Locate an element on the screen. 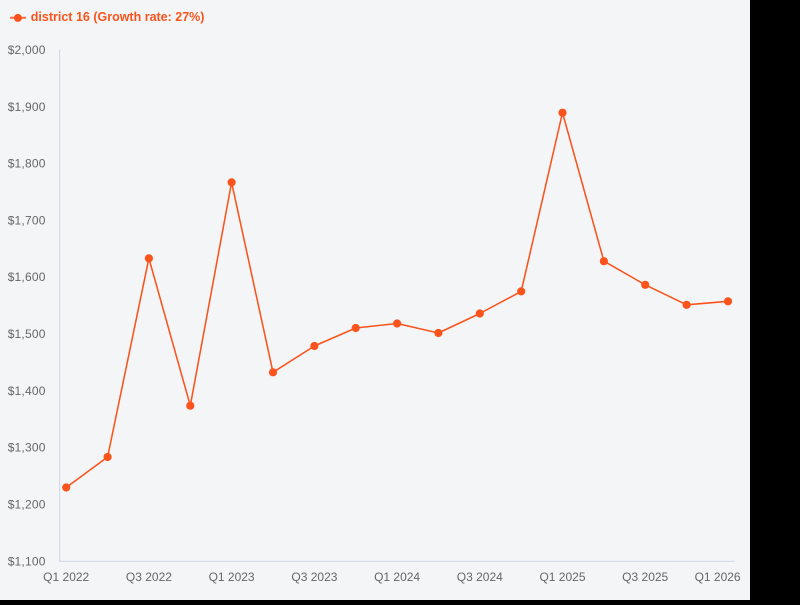  svg-text: $1,600 is located at coordinates (27, 277).